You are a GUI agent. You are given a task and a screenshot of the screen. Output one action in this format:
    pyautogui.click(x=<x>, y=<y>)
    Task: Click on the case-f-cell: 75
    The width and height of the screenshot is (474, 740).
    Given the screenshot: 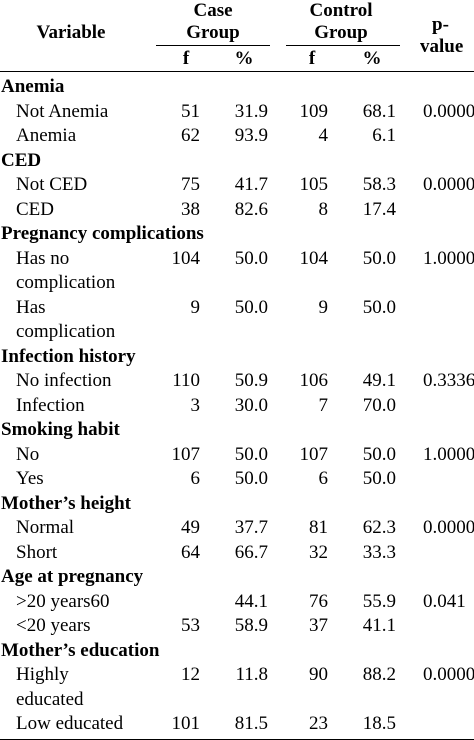 What is the action you would take?
    pyautogui.click(x=190, y=184)
    